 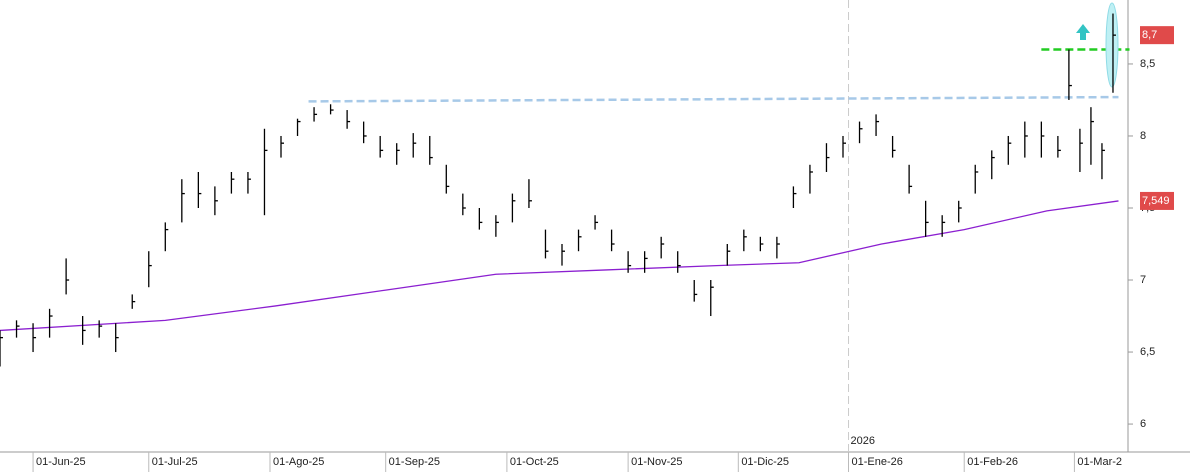 What do you see at coordinates (863, 441) in the screenshot?
I see `year-label: 2026` at bounding box center [863, 441].